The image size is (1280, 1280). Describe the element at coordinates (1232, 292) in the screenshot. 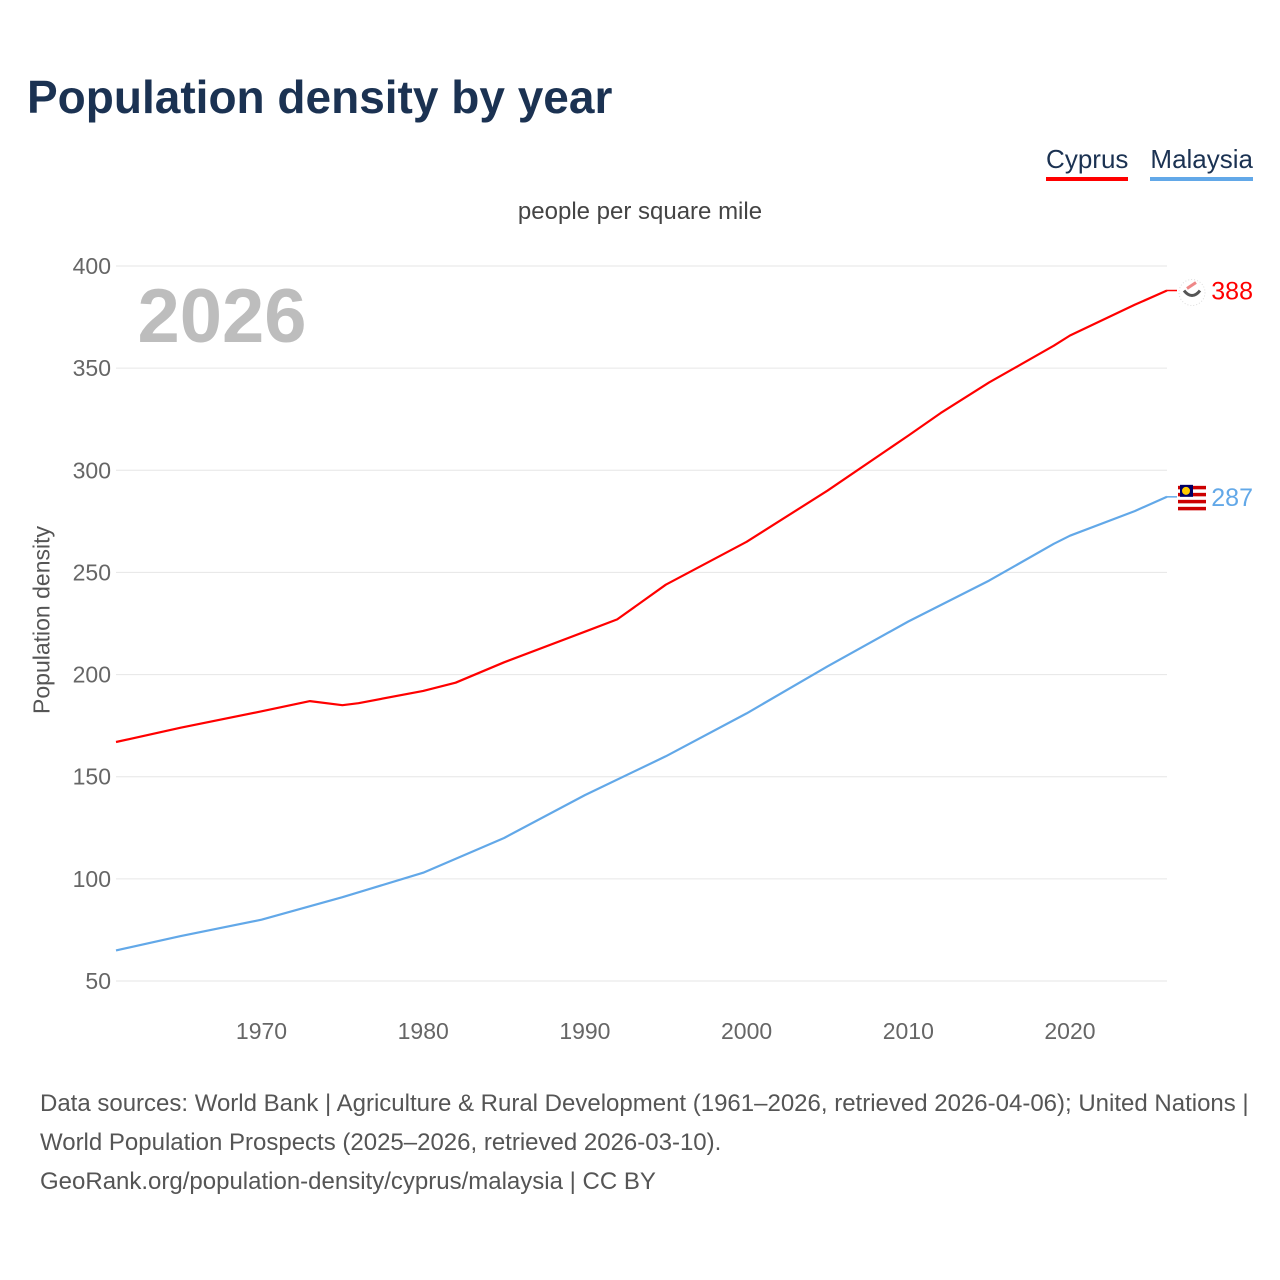

I see `end-value-label: 388` at that location.